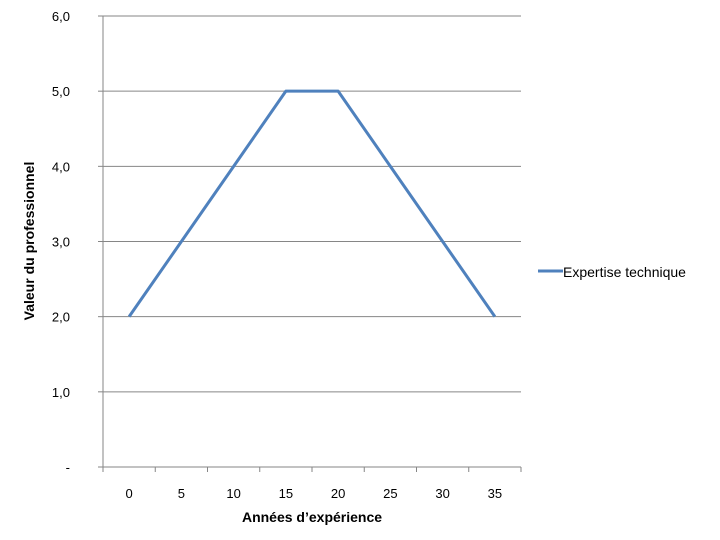  Describe the element at coordinates (61, 16) in the screenshot. I see `y-tick-label: 6,0` at that location.